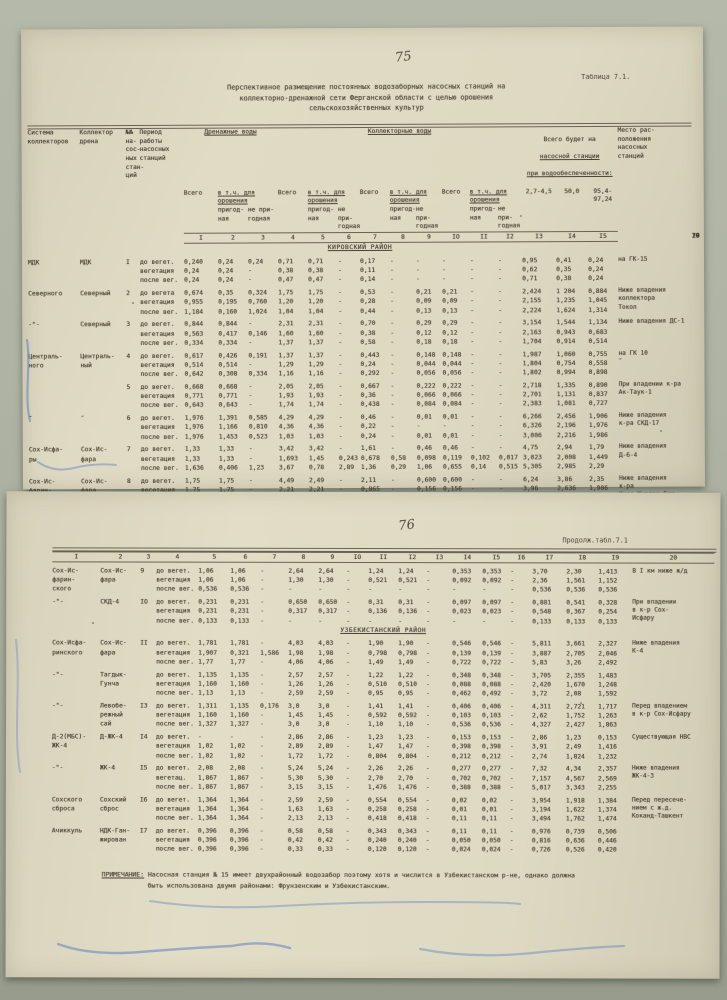 This screenshot has height=1000, width=727. What do you see at coordinates (492, 603) in the screenshot?
I see `cell-value: 0,097` at bounding box center [492, 603].